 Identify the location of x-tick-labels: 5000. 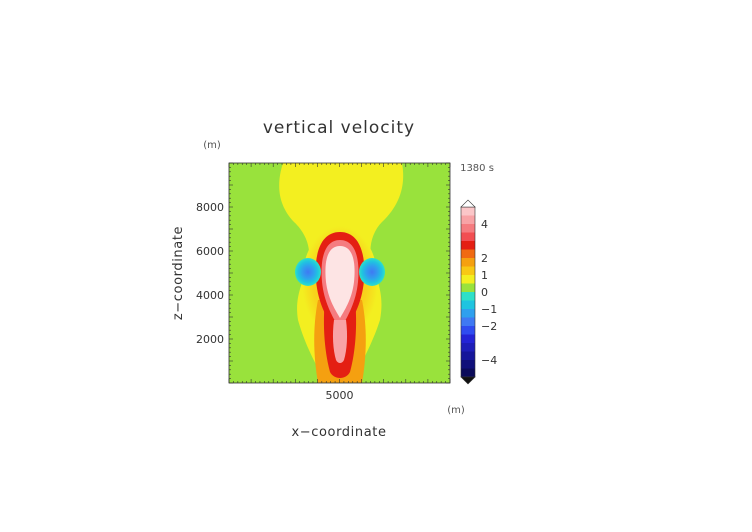
(340, 395).